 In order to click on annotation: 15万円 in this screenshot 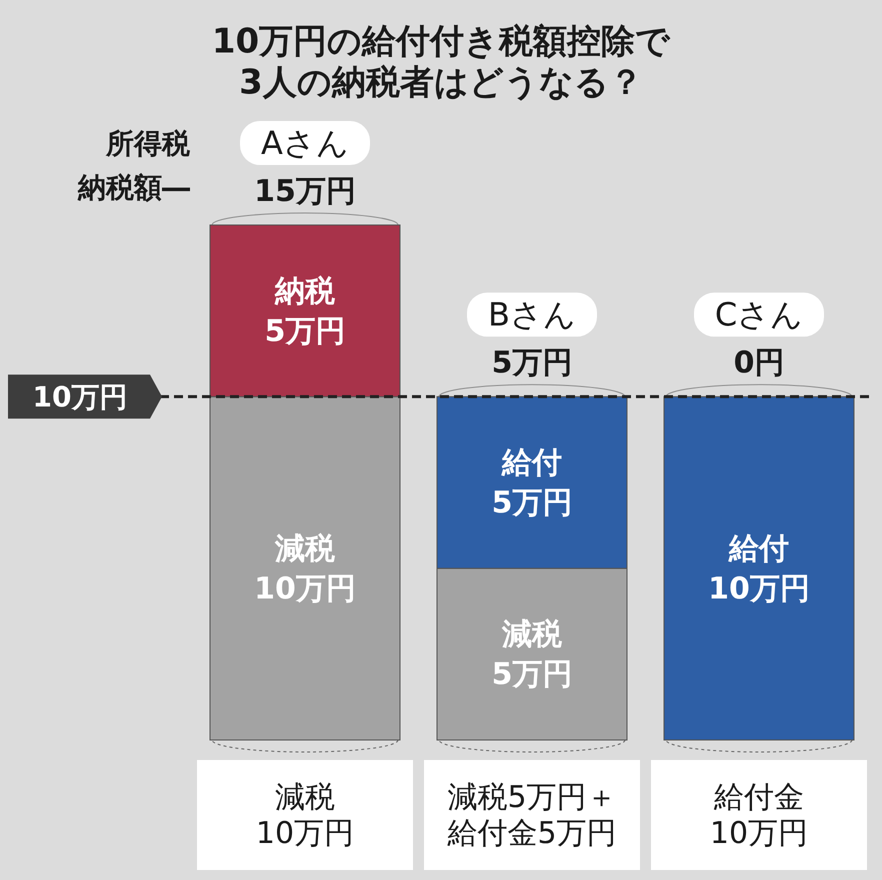, I will do `click(305, 191)`.